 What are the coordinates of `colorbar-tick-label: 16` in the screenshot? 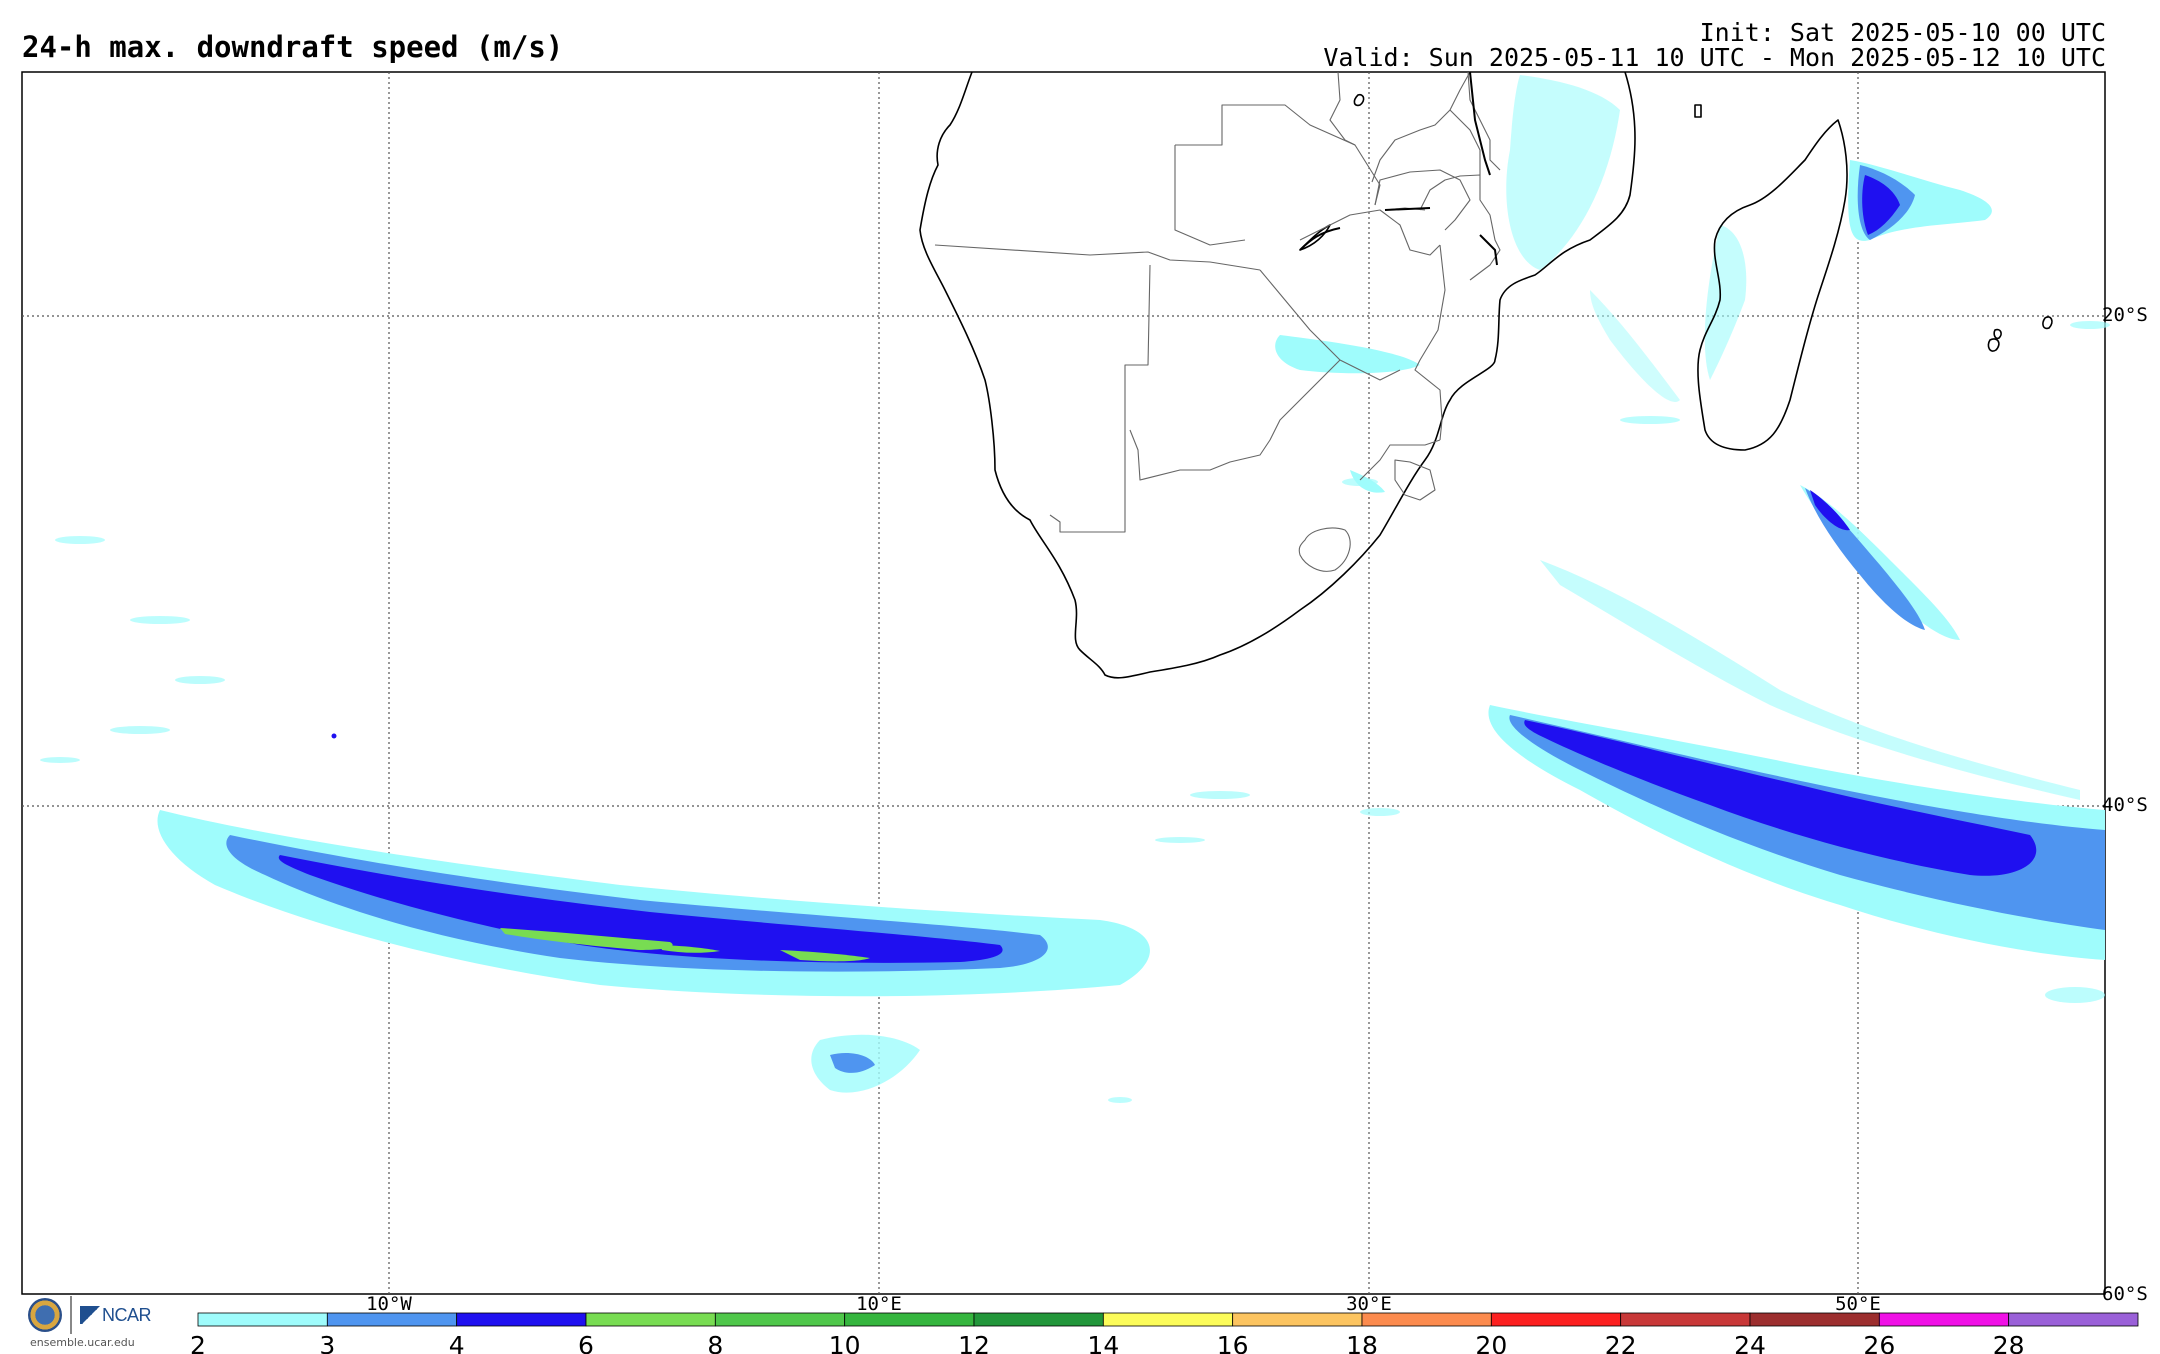 It's located at (1233, 1342).